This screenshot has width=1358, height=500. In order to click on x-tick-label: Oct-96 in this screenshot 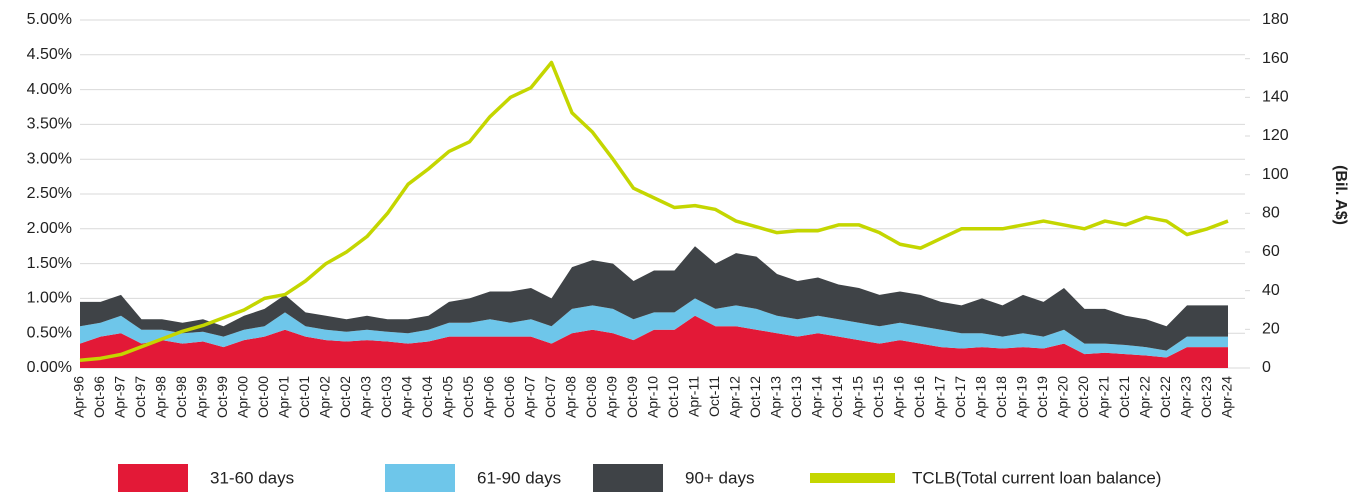, I will do `click(99, 397)`.